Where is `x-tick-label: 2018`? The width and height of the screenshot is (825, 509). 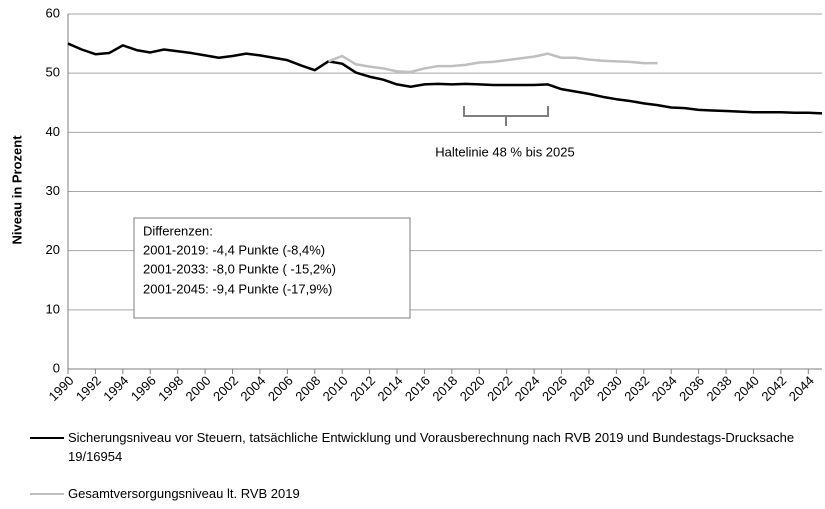 x-tick-label: 2018 is located at coordinates (444, 388).